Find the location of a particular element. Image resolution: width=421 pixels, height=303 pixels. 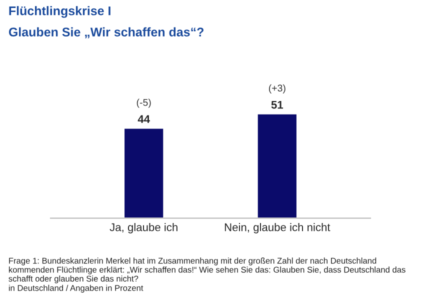

annotation: (-5) is located at coordinates (143, 103).